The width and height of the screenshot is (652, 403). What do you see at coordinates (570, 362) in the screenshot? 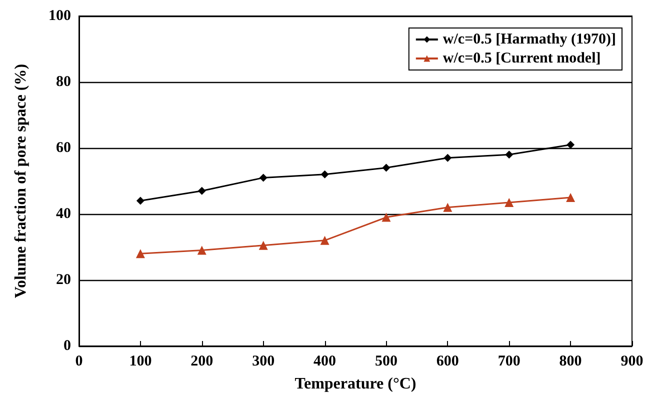
I see `x-tick-label: 800` at bounding box center [570, 362].